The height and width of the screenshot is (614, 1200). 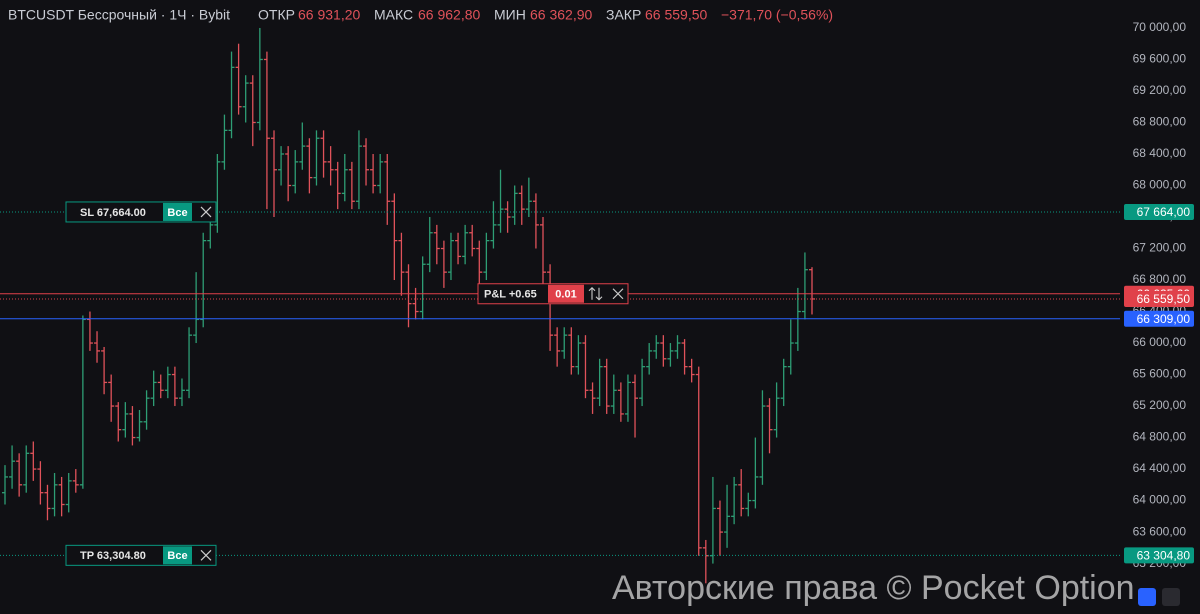 I want to click on y-tick-label: 65 600,00, so click(x=1160, y=374).